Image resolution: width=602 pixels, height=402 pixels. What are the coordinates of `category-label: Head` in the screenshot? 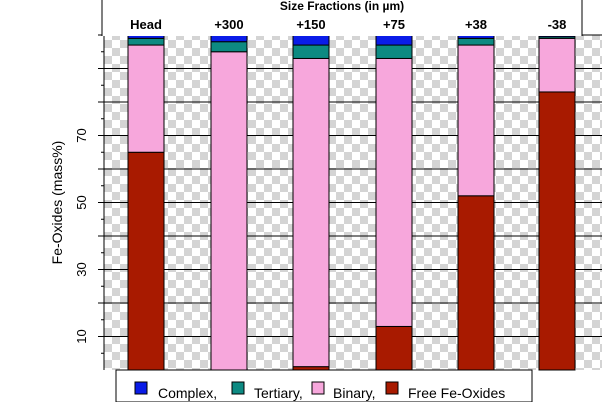 It's located at (146, 24).